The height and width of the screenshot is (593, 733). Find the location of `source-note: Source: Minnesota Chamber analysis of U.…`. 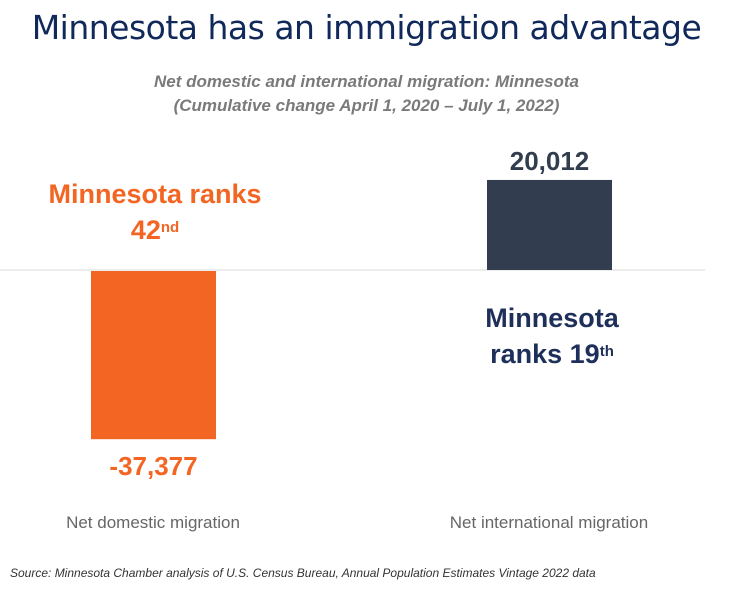

source-note: Source: Minnesota Chamber analysis of U.… is located at coordinates (303, 573).